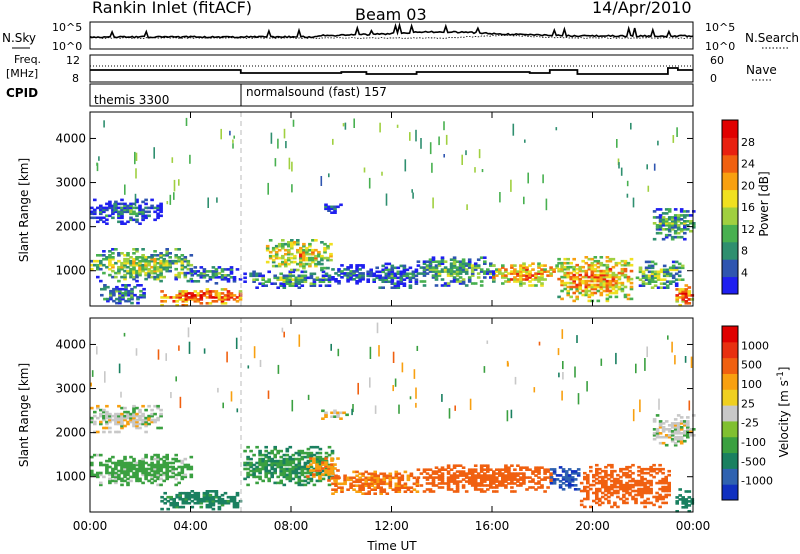  What do you see at coordinates (730, 216) in the screenshot?
I see `colorbar-swatch` at bounding box center [730, 216].